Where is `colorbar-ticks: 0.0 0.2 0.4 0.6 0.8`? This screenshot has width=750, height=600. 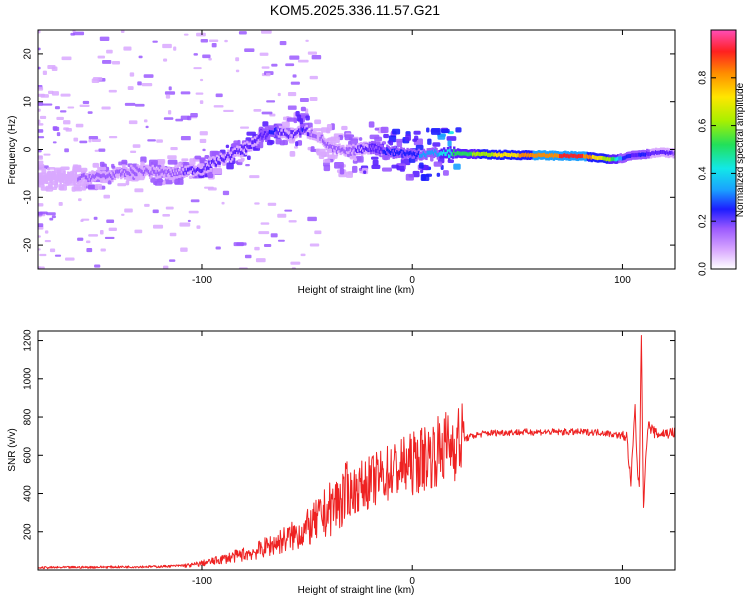 colorbar-ticks: 0.0 0.2 0.4 0.6 0.8 is located at coordinates (717, 173).